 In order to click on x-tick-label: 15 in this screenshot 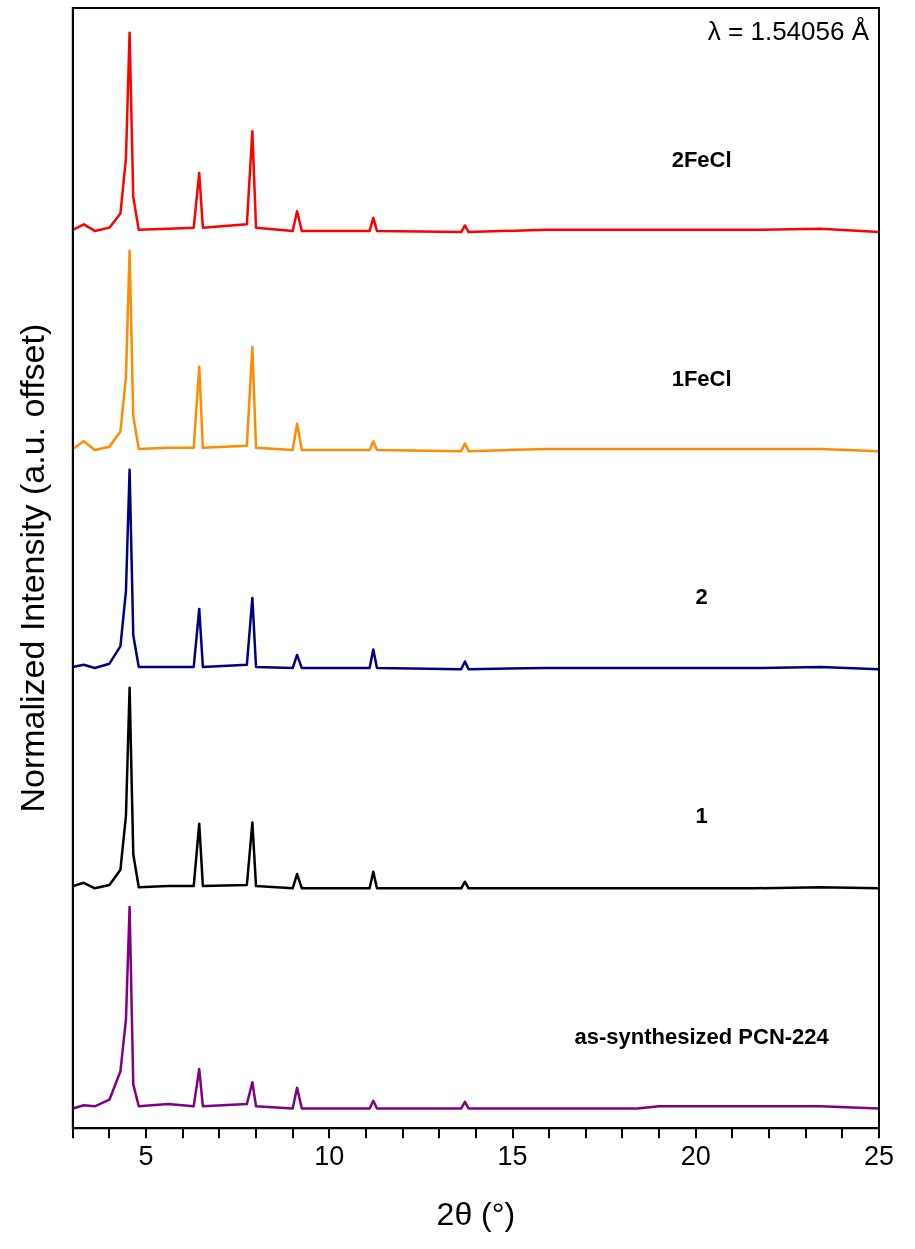, I will do `click(512, 1155)`.